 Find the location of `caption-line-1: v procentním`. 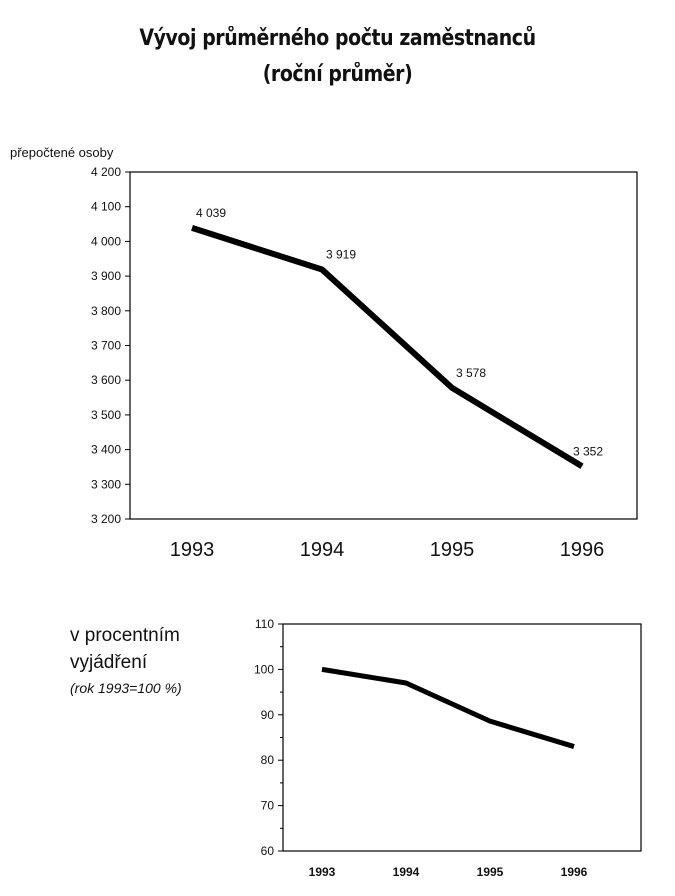

caption-line-1: v procentním is located at coordinates (125, 635).